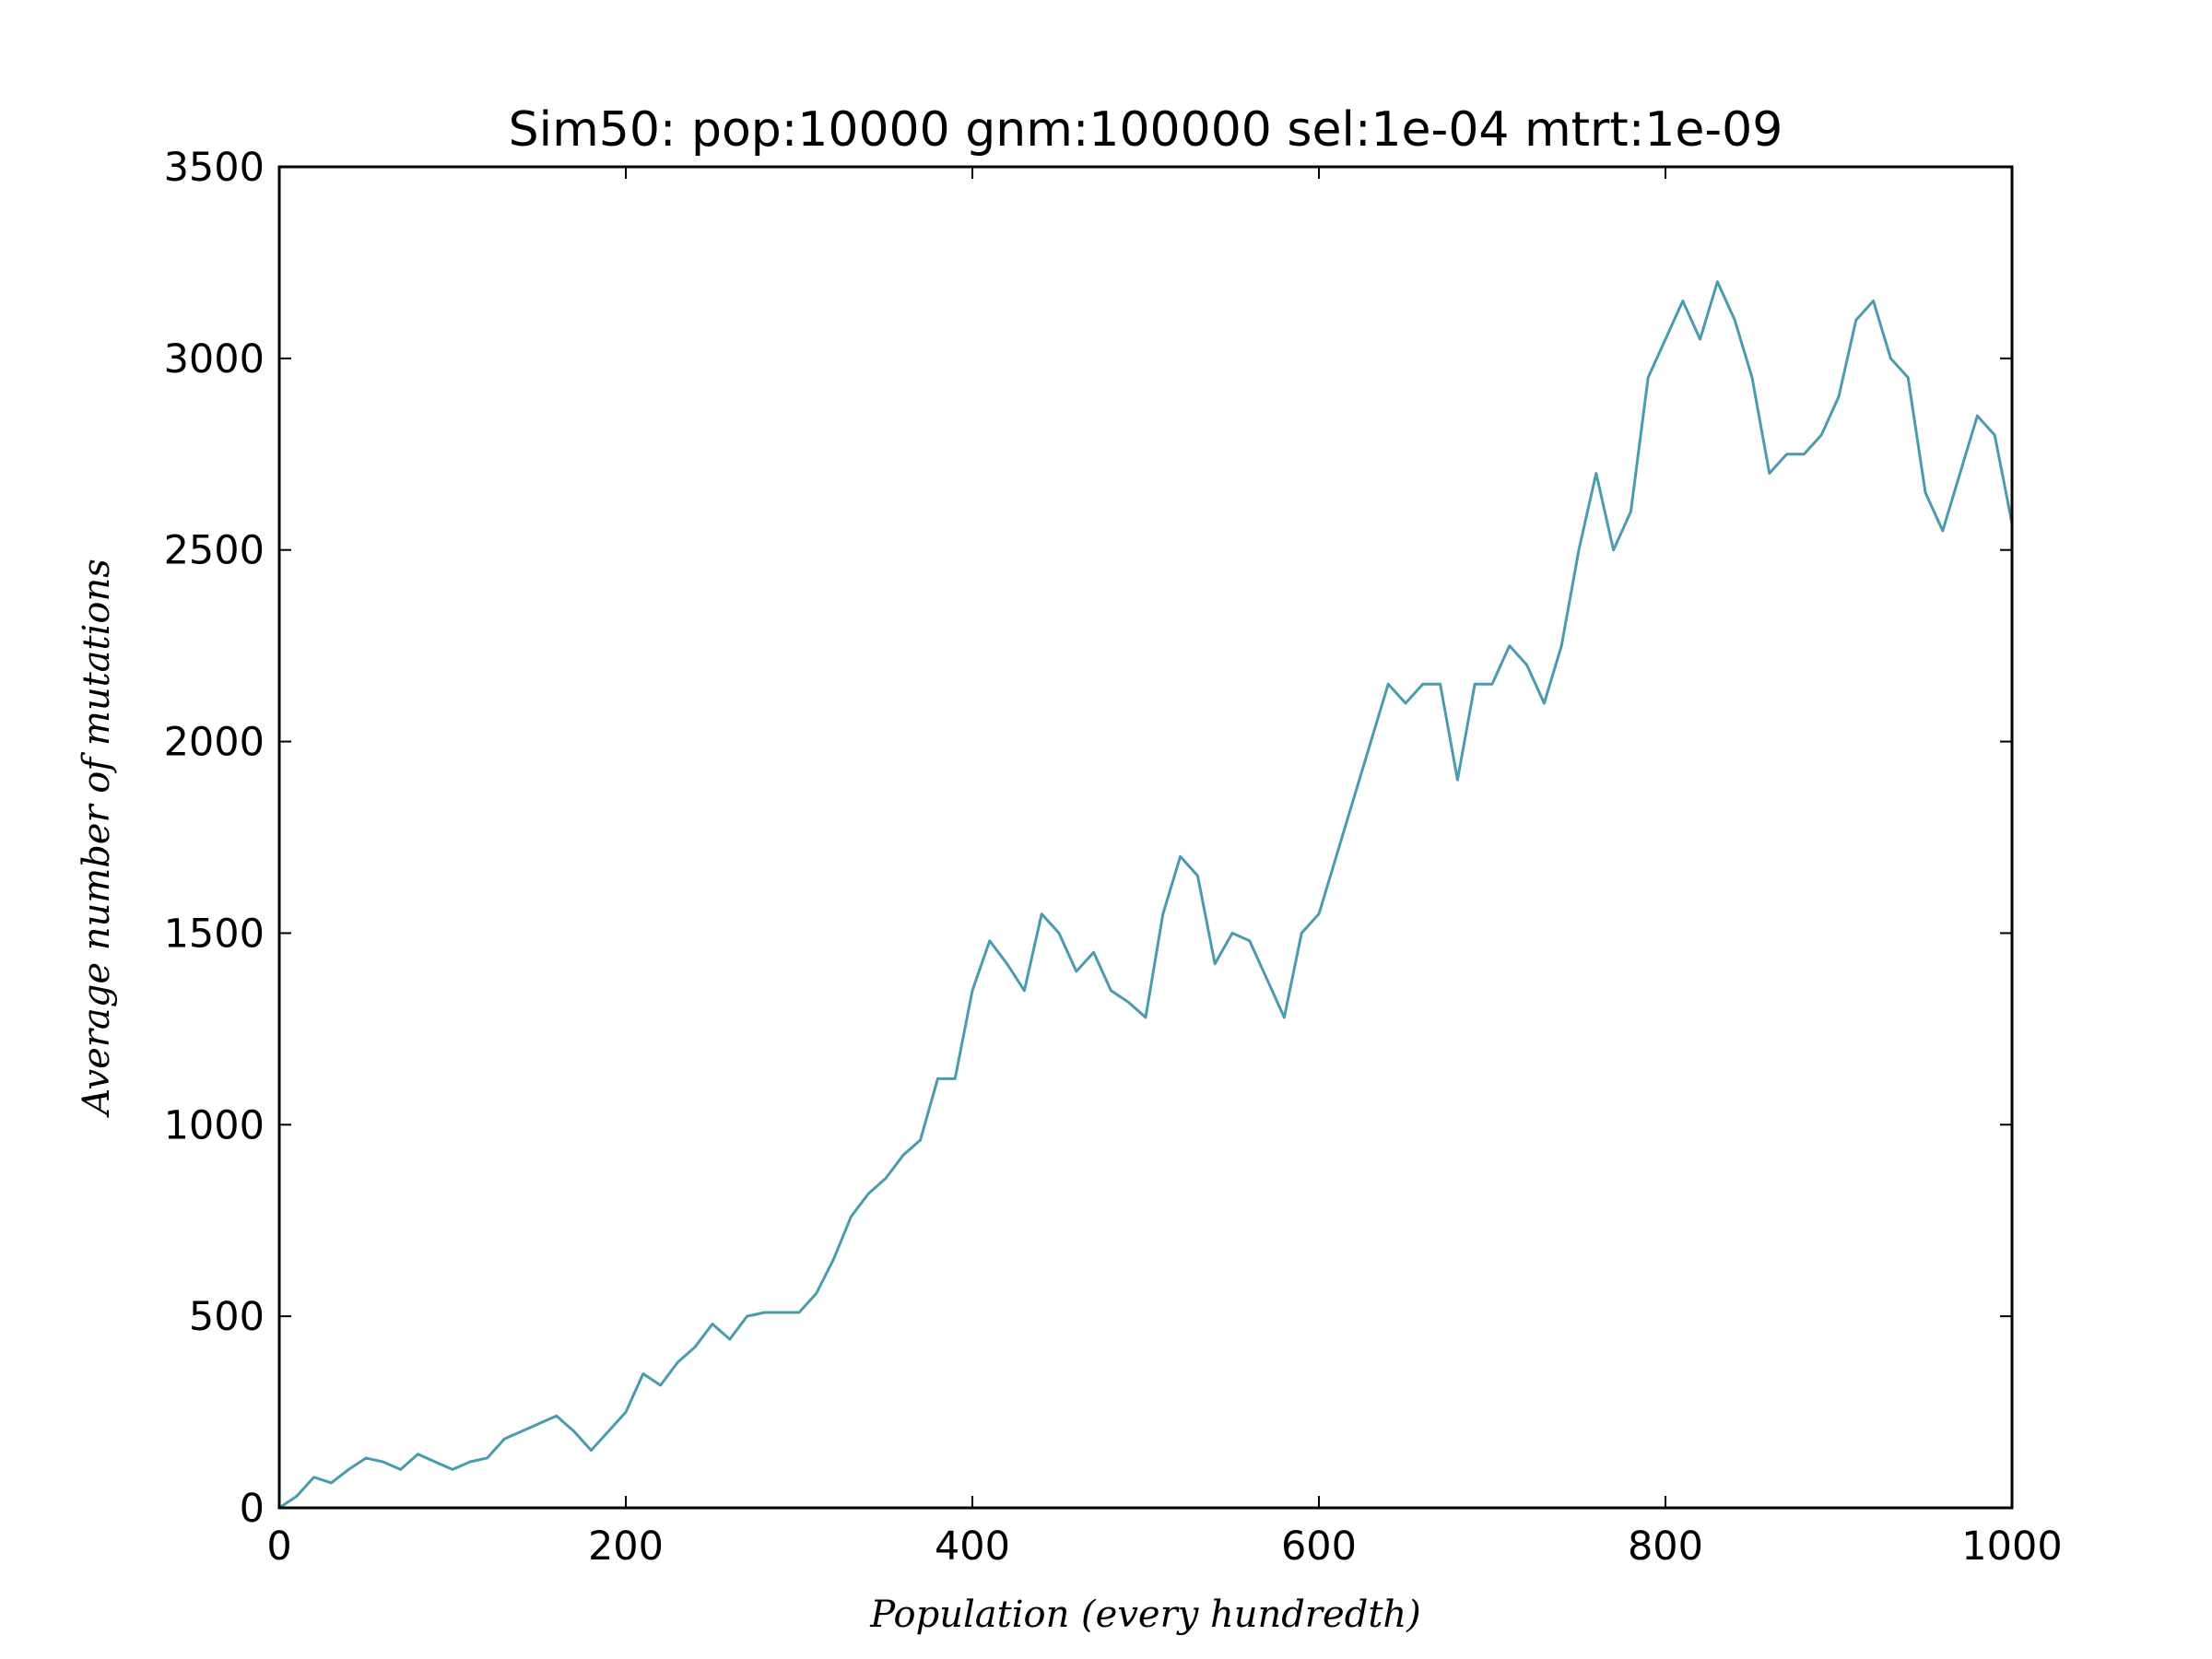 The height and width of the screenshot is (1659, 2212). What do you see at coordinates (214, 359) in the screenshot?
I see `y-tick-label: 3000` at bounding box center [214, 359].